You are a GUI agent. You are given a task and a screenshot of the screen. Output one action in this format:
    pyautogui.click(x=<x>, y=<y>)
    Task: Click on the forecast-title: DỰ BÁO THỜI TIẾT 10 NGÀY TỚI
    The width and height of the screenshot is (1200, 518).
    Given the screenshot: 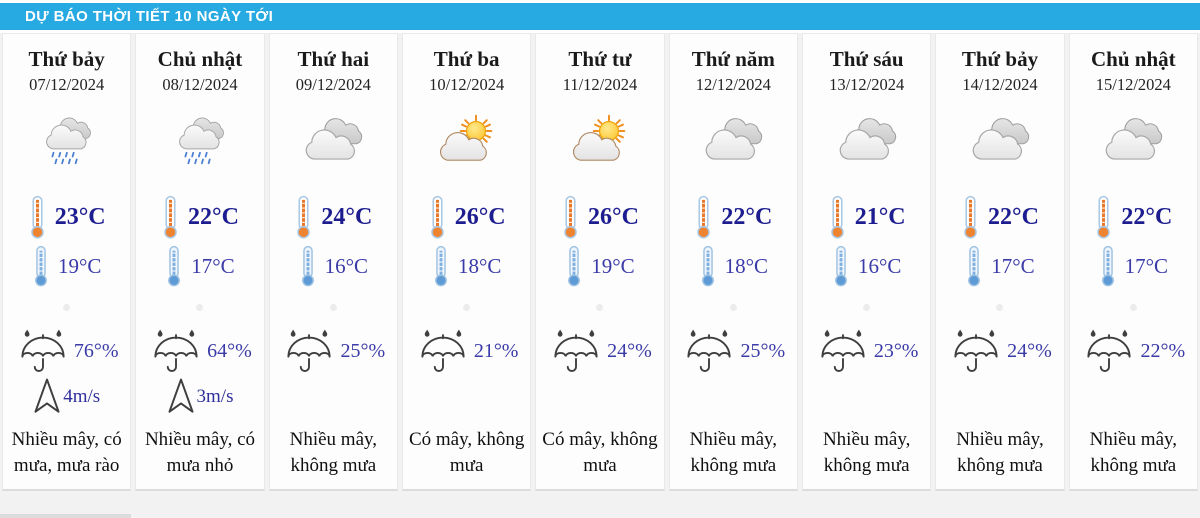 What is the action you would take?
    pyautogui.click(x=149, y=16)
    